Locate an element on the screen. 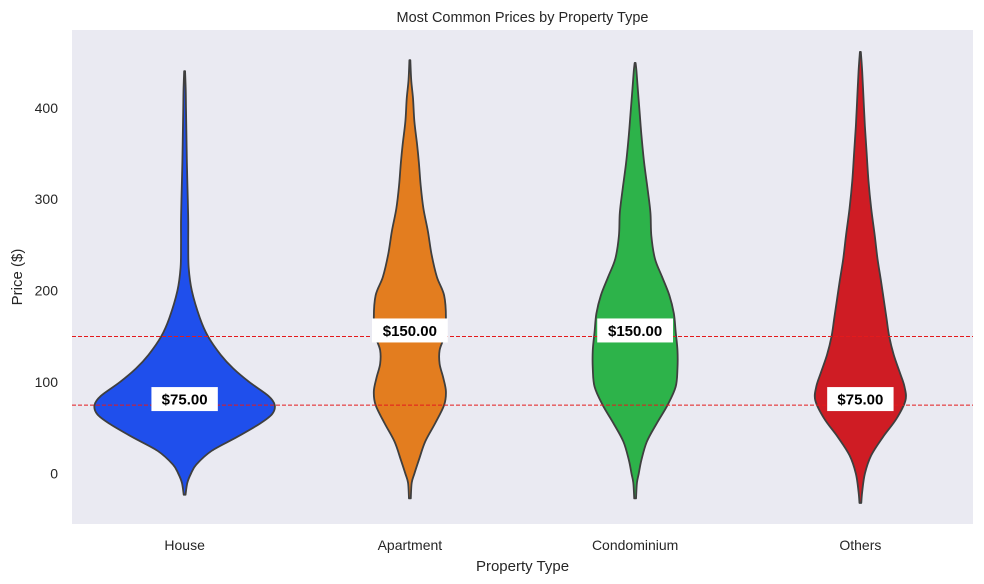 The image size is (984, 584). violin-apartment is located at coordinates (409, 279).